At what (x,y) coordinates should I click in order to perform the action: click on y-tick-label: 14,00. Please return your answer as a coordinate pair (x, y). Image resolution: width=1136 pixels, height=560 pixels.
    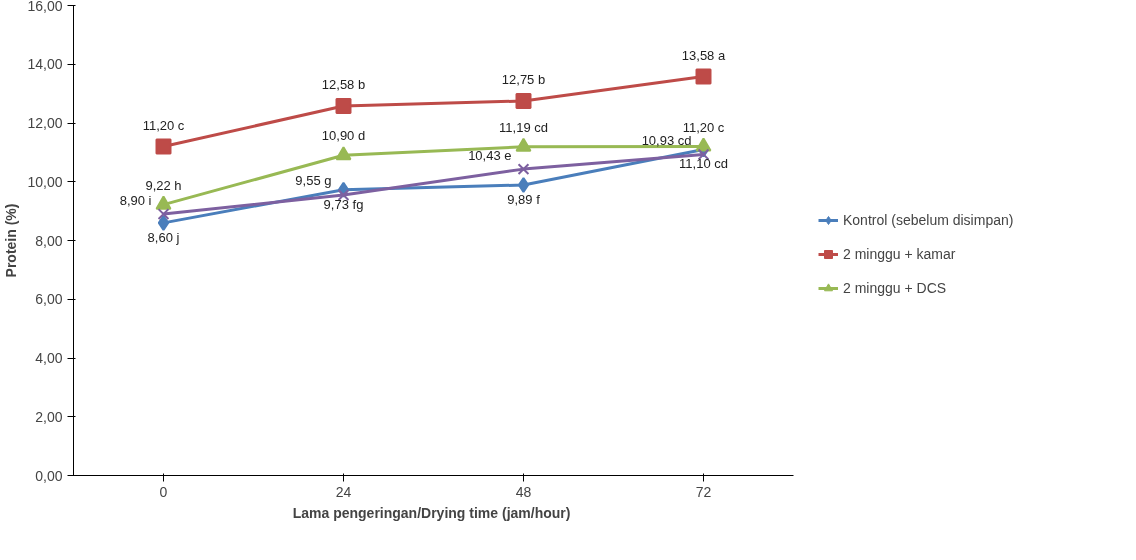
    Looking at the image, I should click on (45, 64).